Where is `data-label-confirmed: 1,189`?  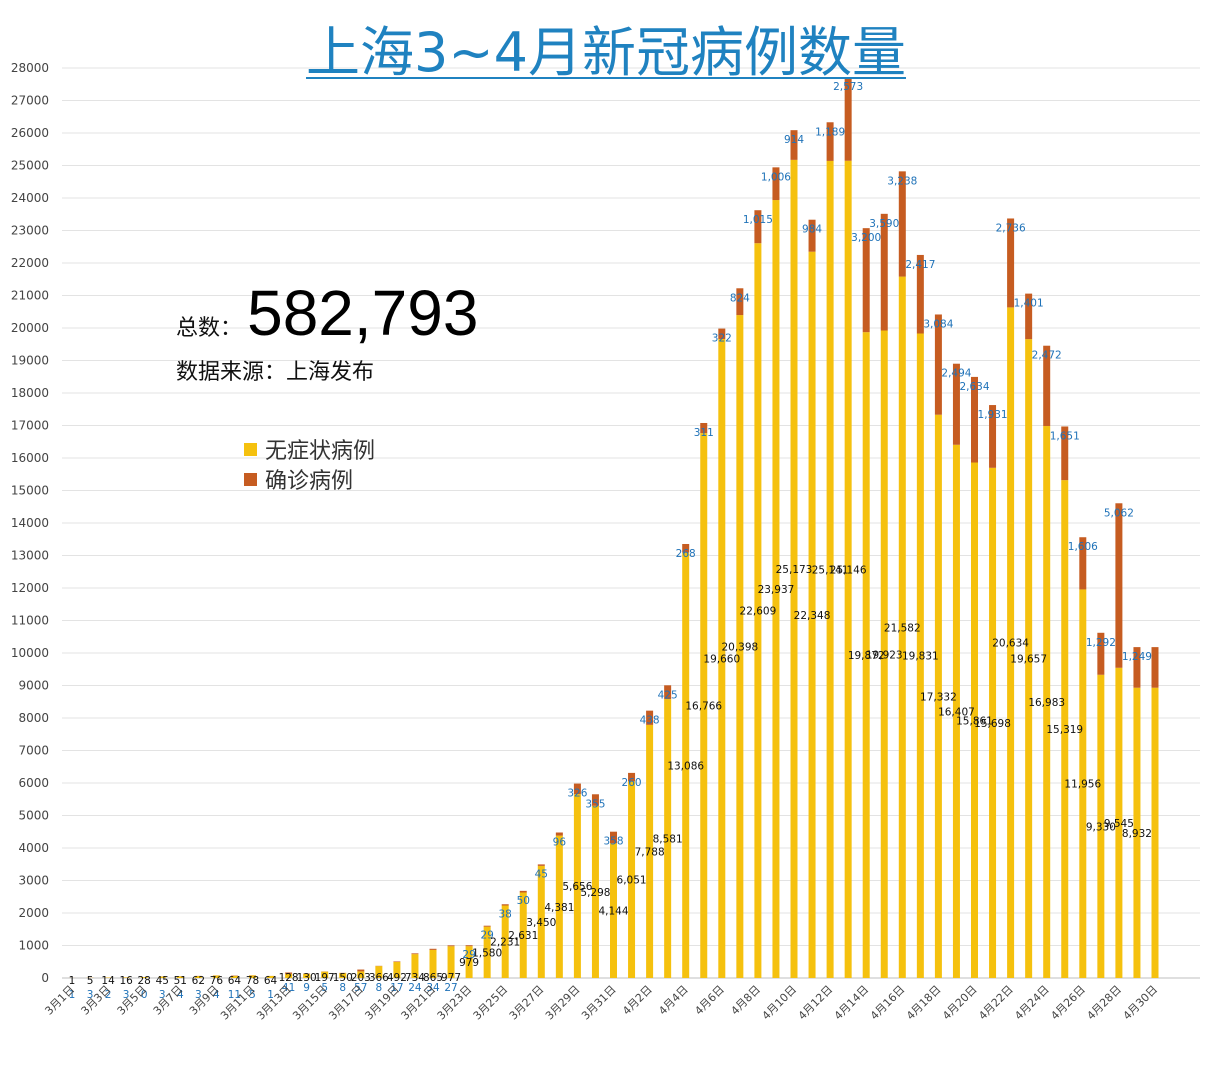
data-label-confirmed: 1,189 is located at coordinates (830, 132).